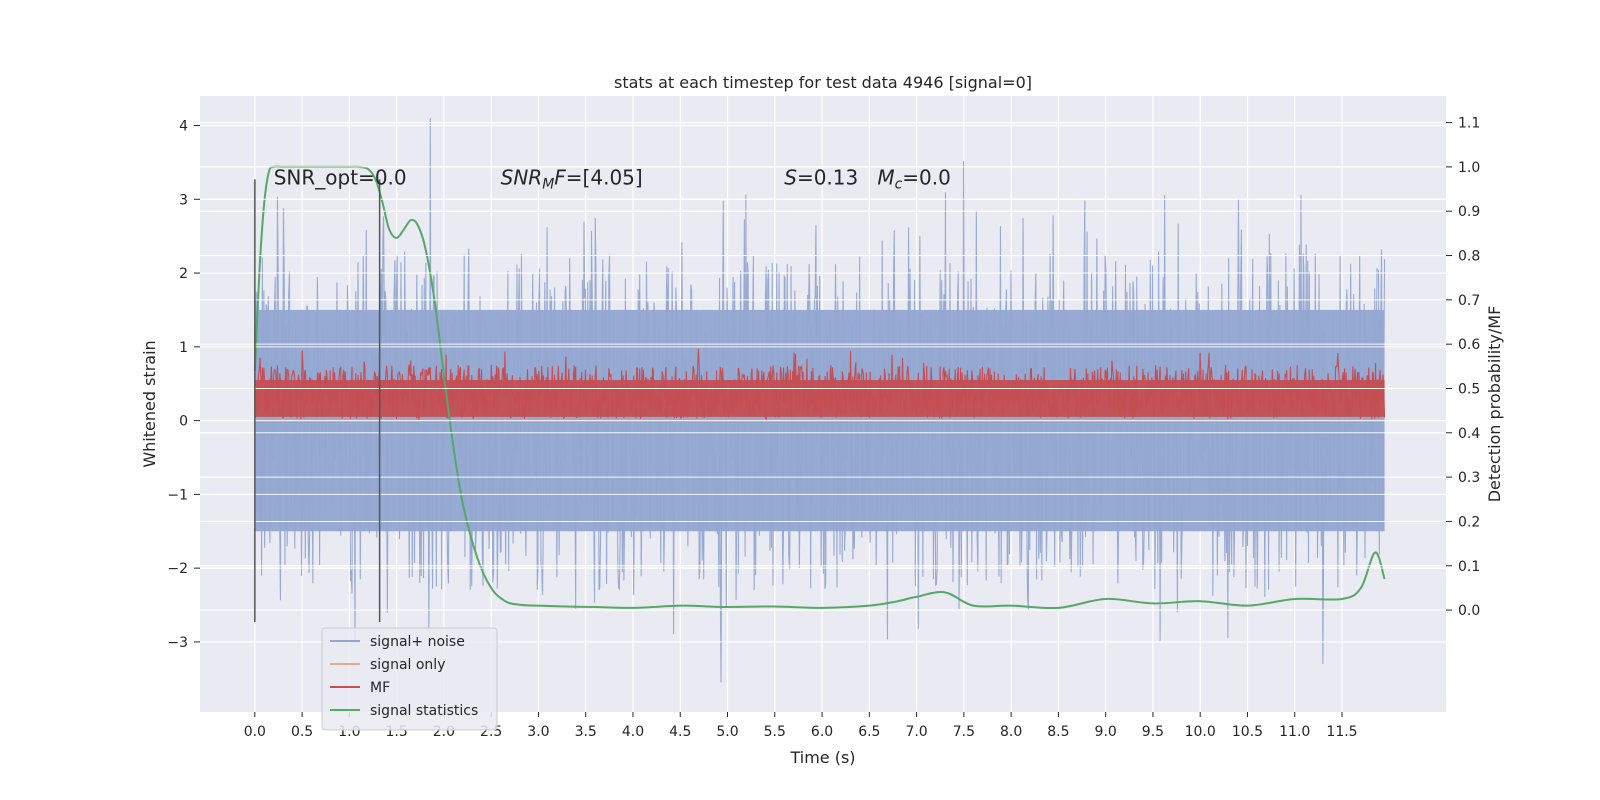 This screenshot has width=1600, height=800. What do you see at coordinates (177, 569) in the screenshot?
I see `y-tick-label: −2` at bounding box center [177, 569].